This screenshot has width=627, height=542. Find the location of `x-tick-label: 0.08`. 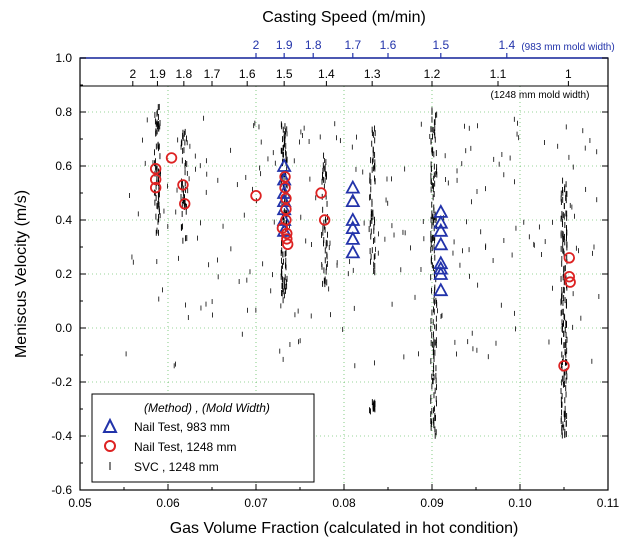

x-tick-label: 0.08 is located at coordinates (344, 503).